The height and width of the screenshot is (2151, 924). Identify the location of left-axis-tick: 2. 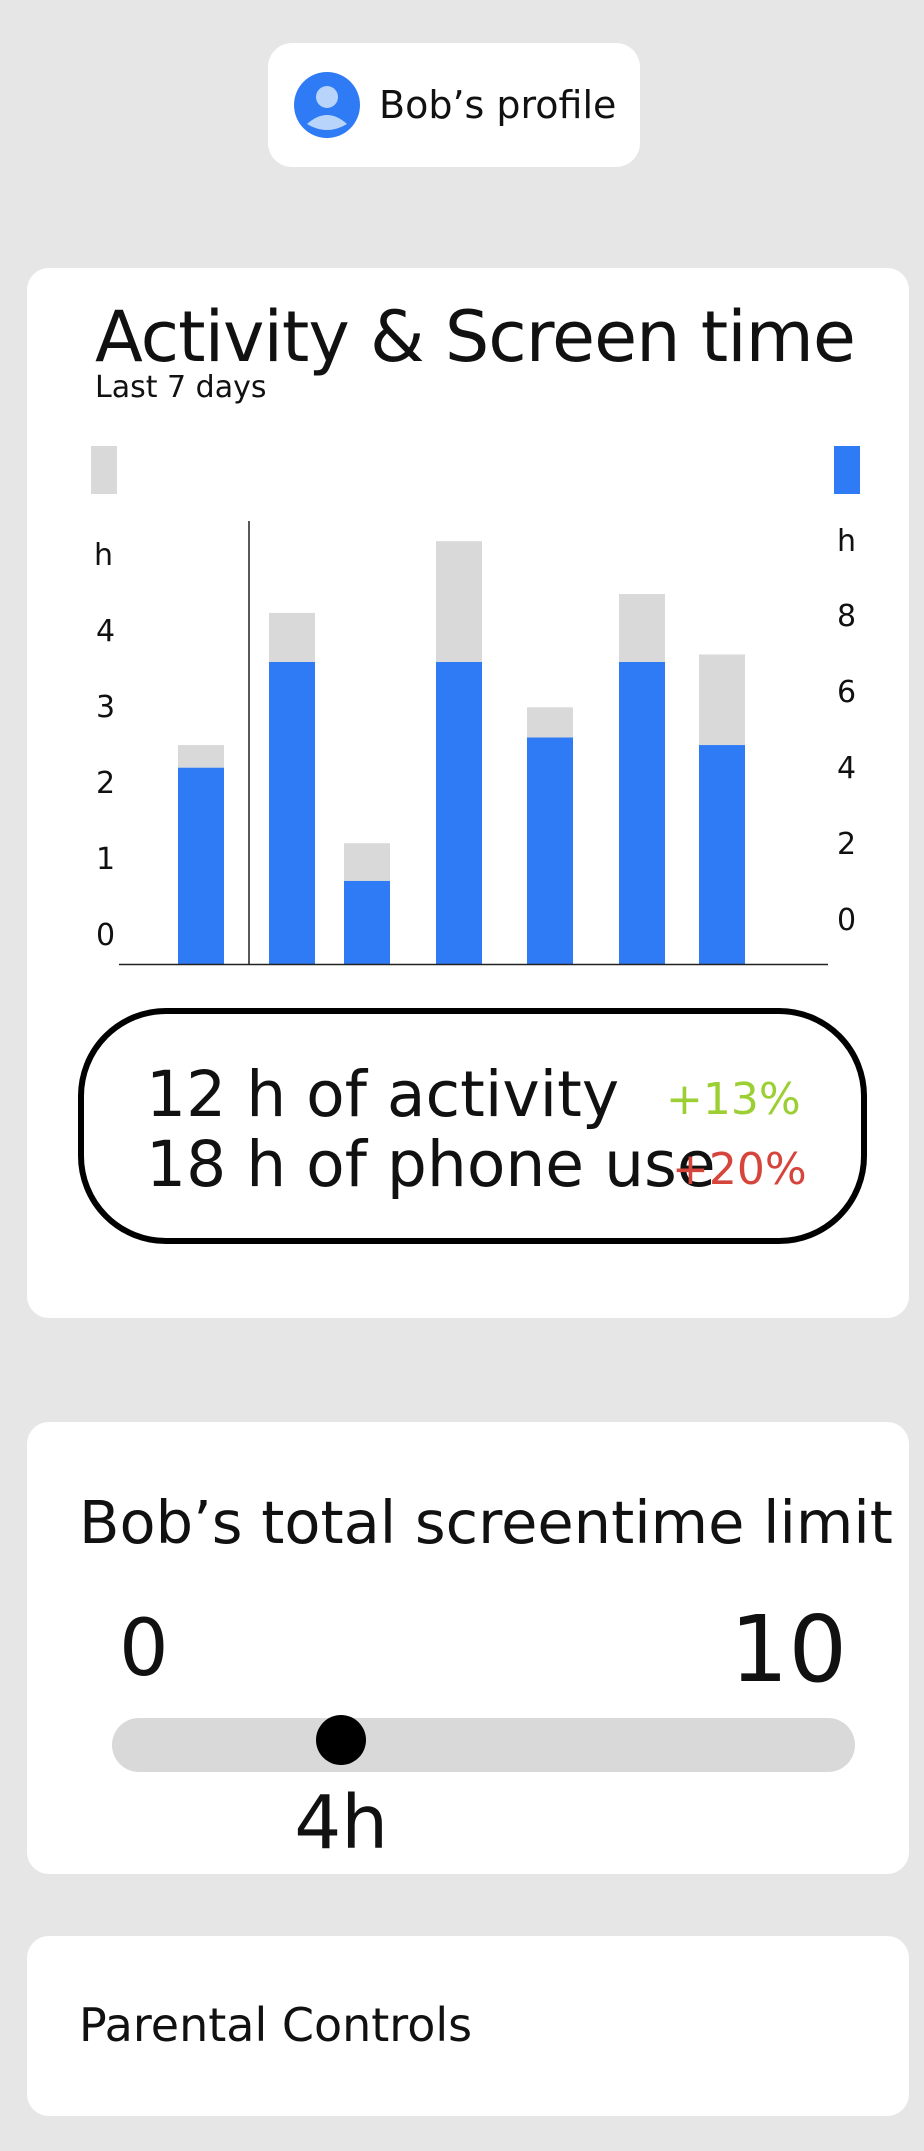
(105, 783).